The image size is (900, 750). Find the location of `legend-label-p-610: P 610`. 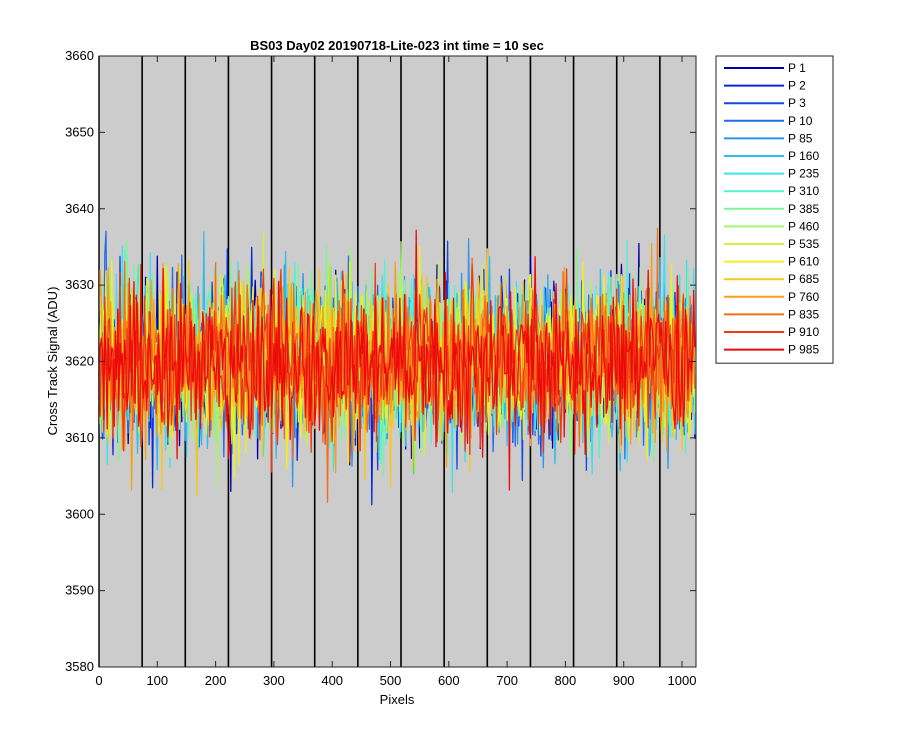

legend-label-p-610: P 610 is located at coordinates (803, 262).